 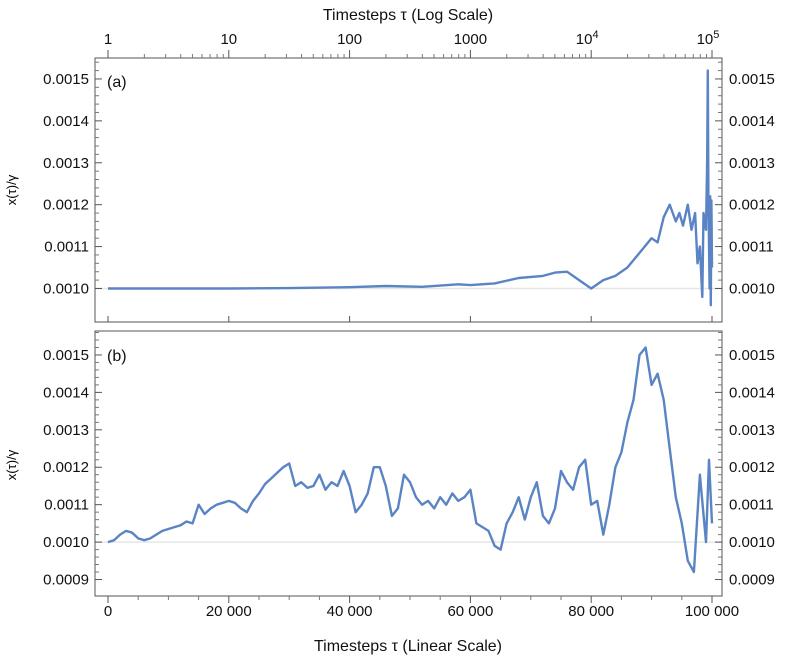 I want to click on bottom-axis-title: Timesteps τ (Linear Scale), so click(x=408, y=646).